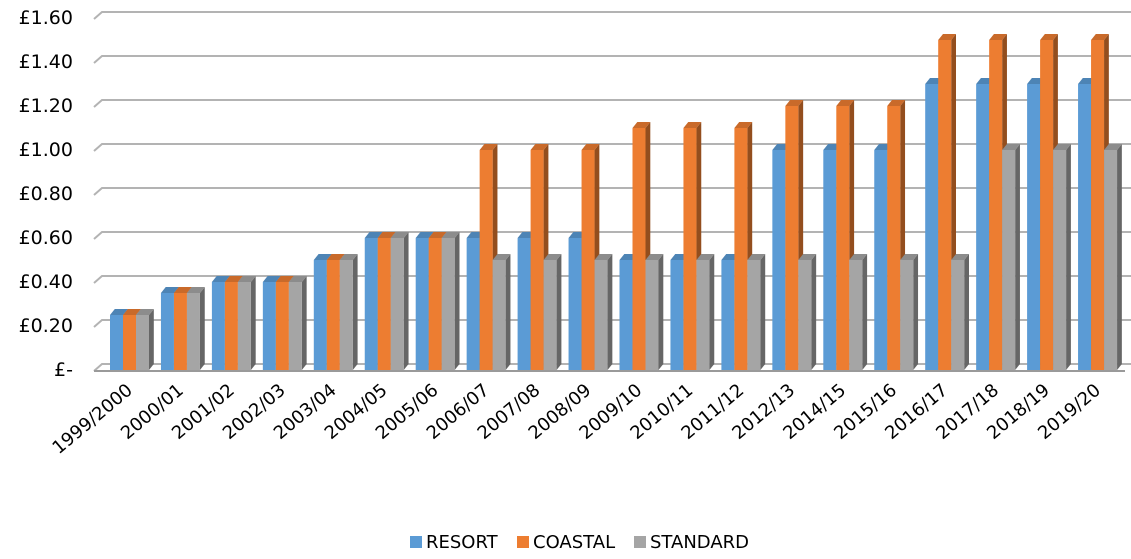 The height and width of the screenshot is (559, 1131). What do you see at coordinates (699, 542) in the screenshot?
I see `legend-label-standard: STANDARD` at bounding box center [699, 542].